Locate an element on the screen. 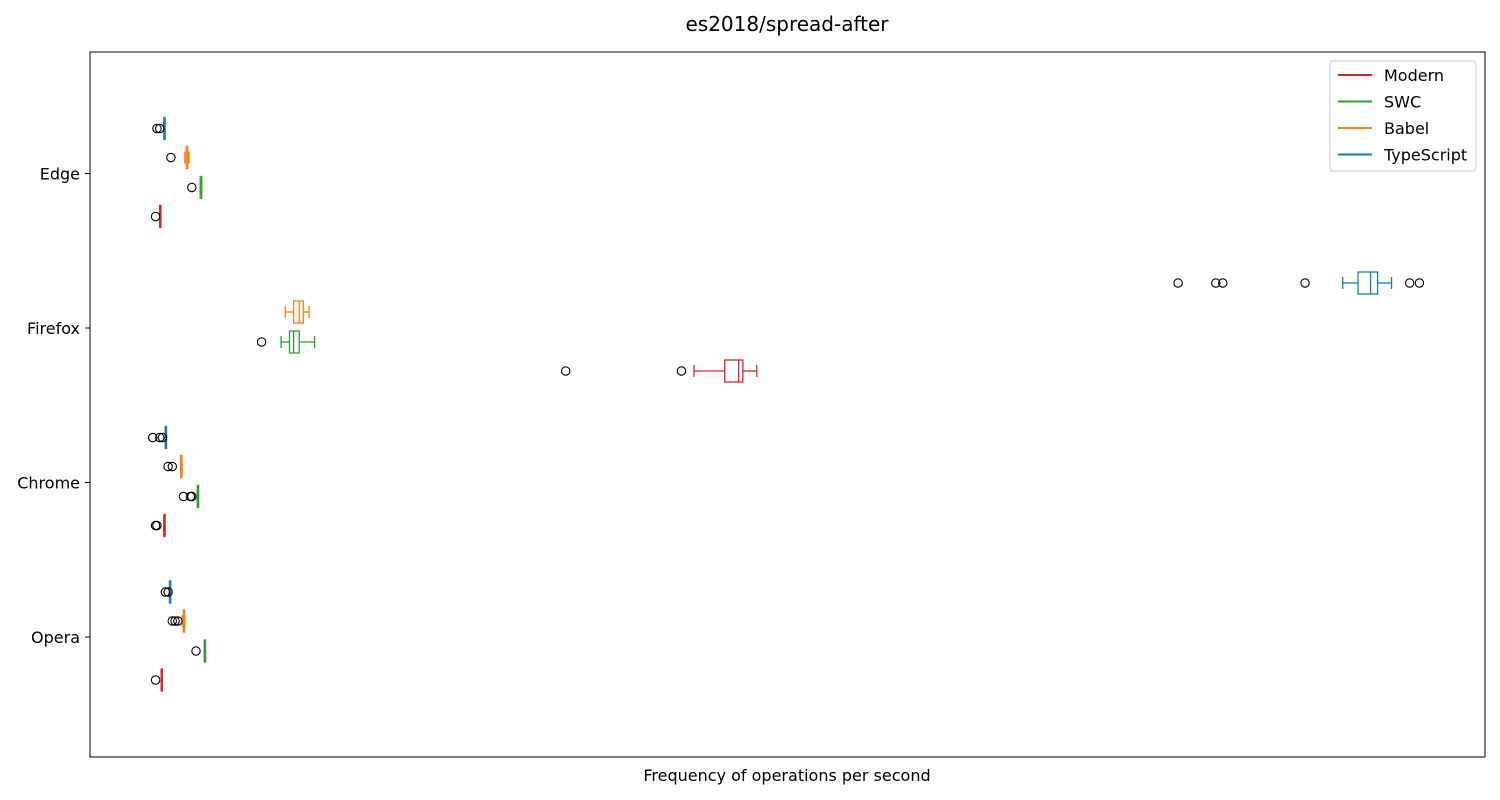 Image resolution: width=1500 pixels, height=800 pixels. box-swc-opera is located at coordinates (199, 651).